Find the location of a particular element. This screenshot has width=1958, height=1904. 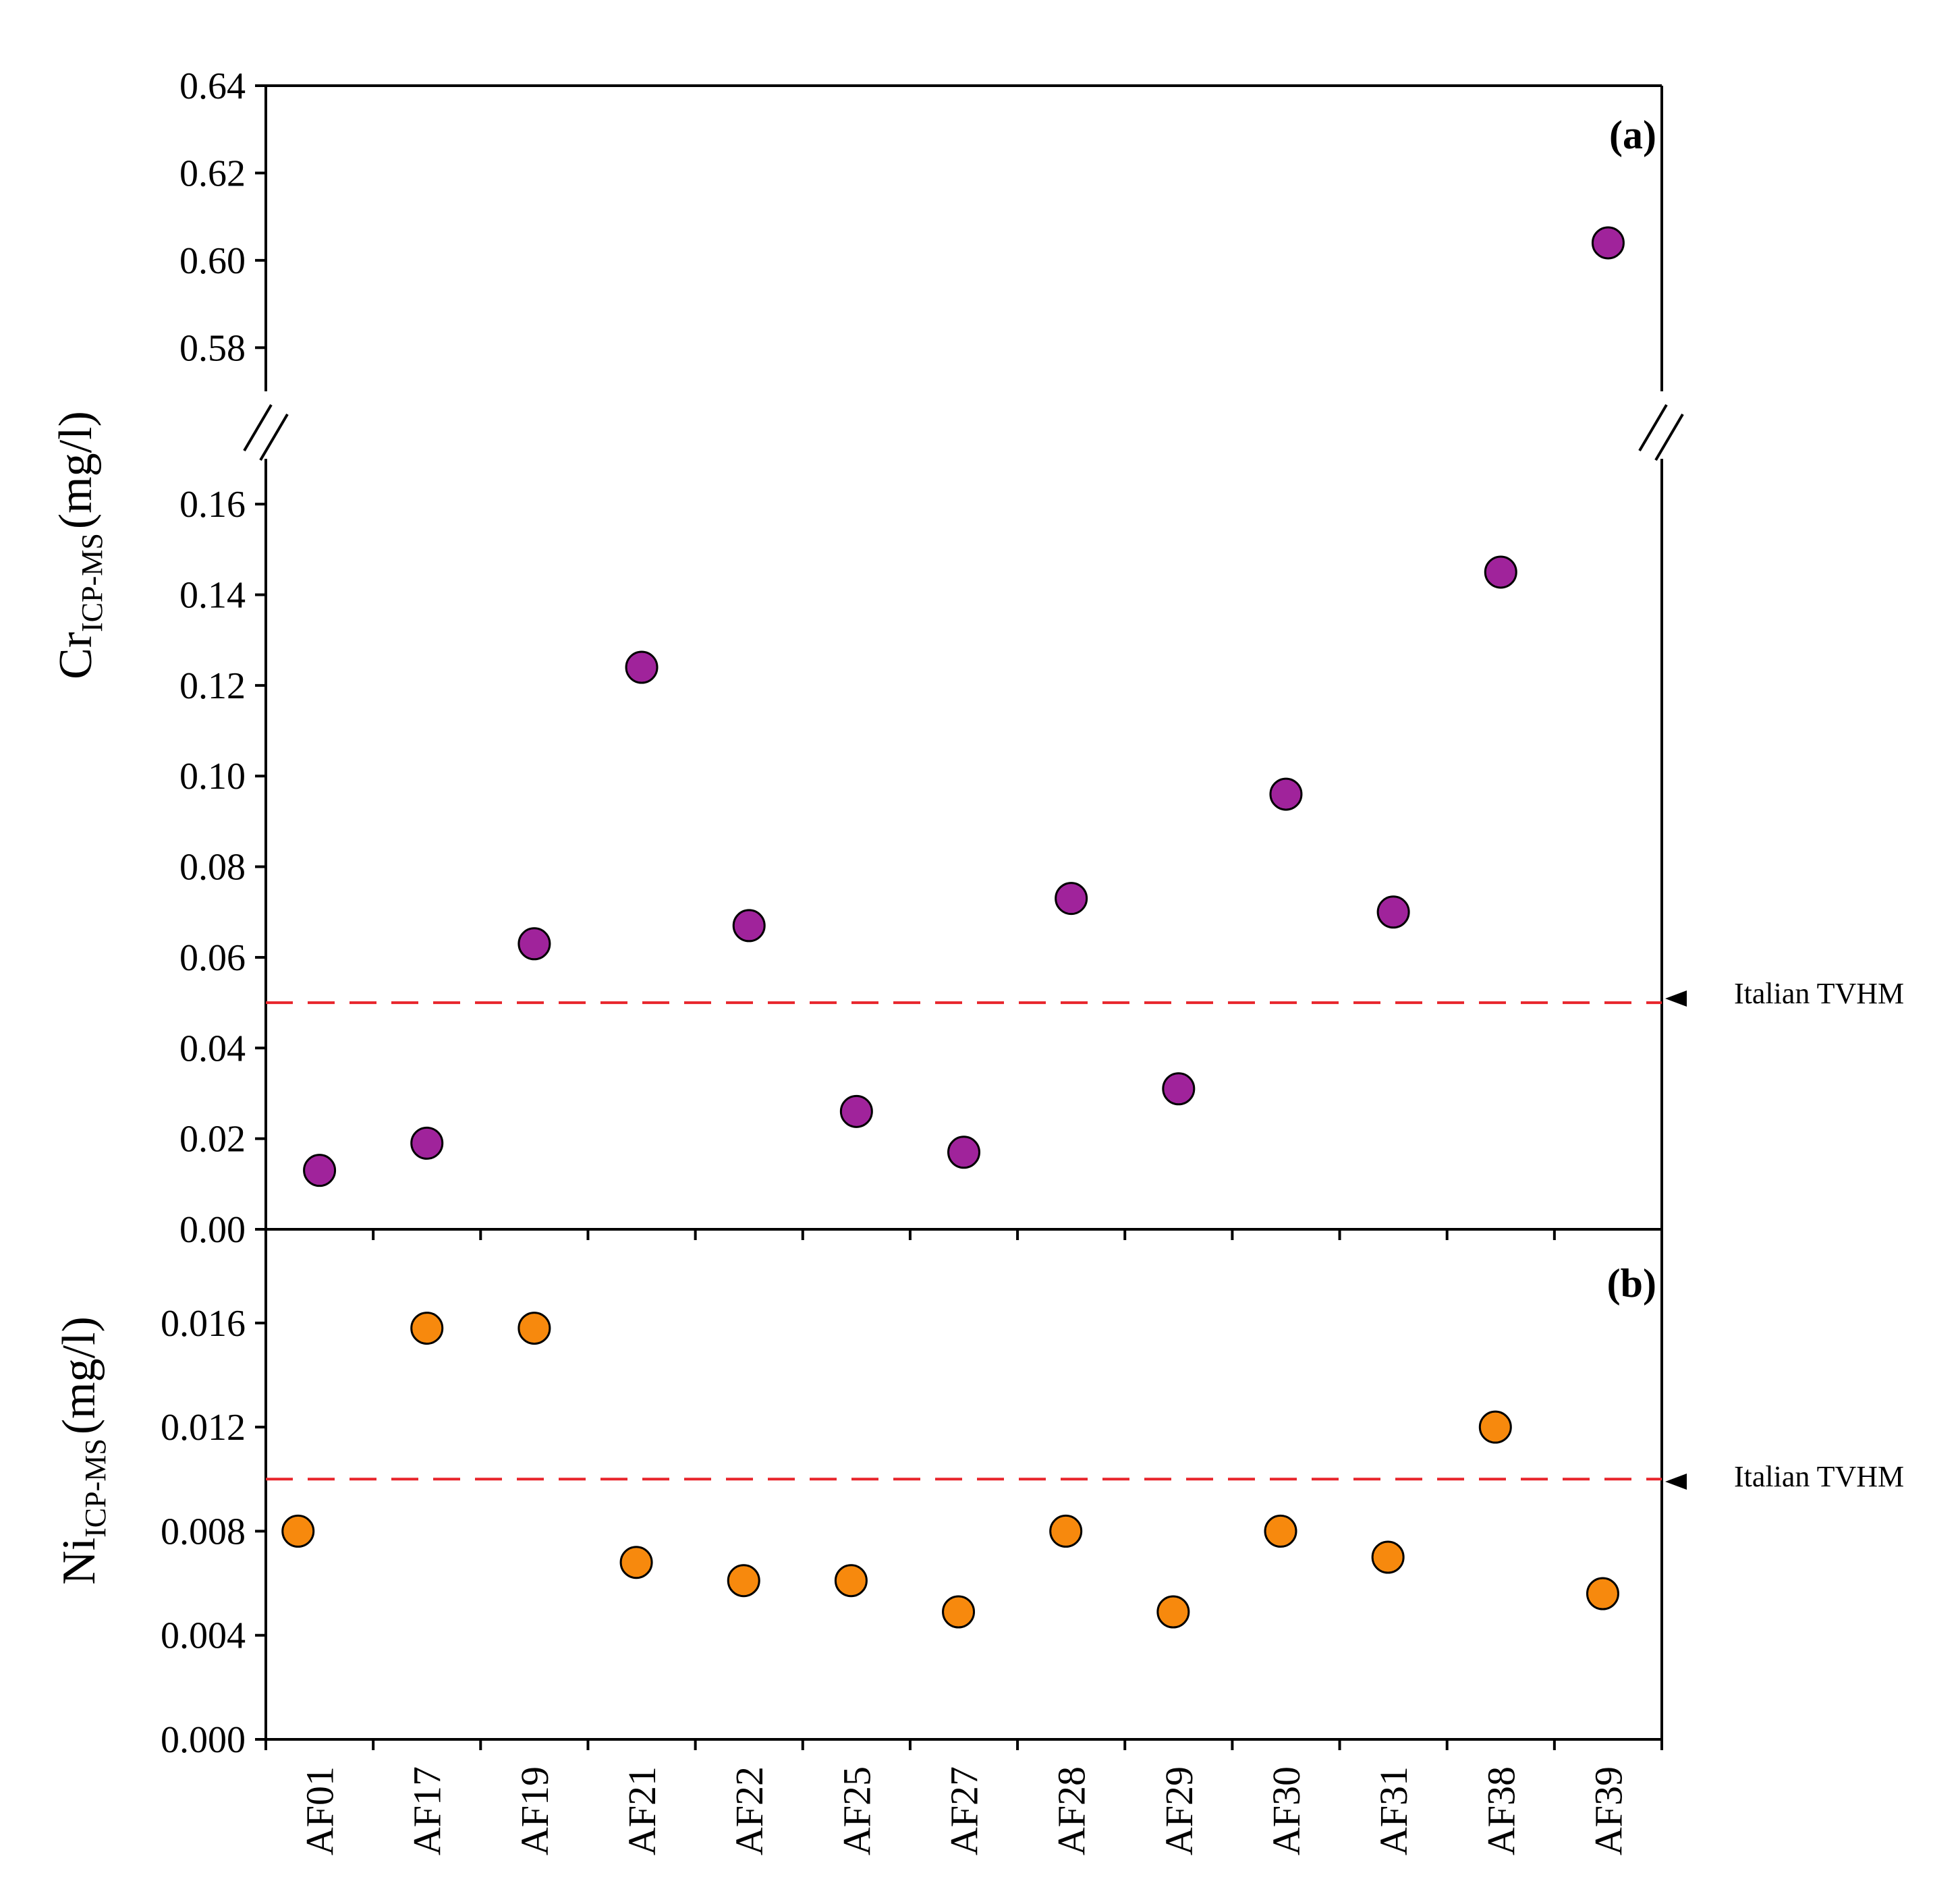

panel-a-y-tick-label: 0.00 is located at coordinates (212, 1230).